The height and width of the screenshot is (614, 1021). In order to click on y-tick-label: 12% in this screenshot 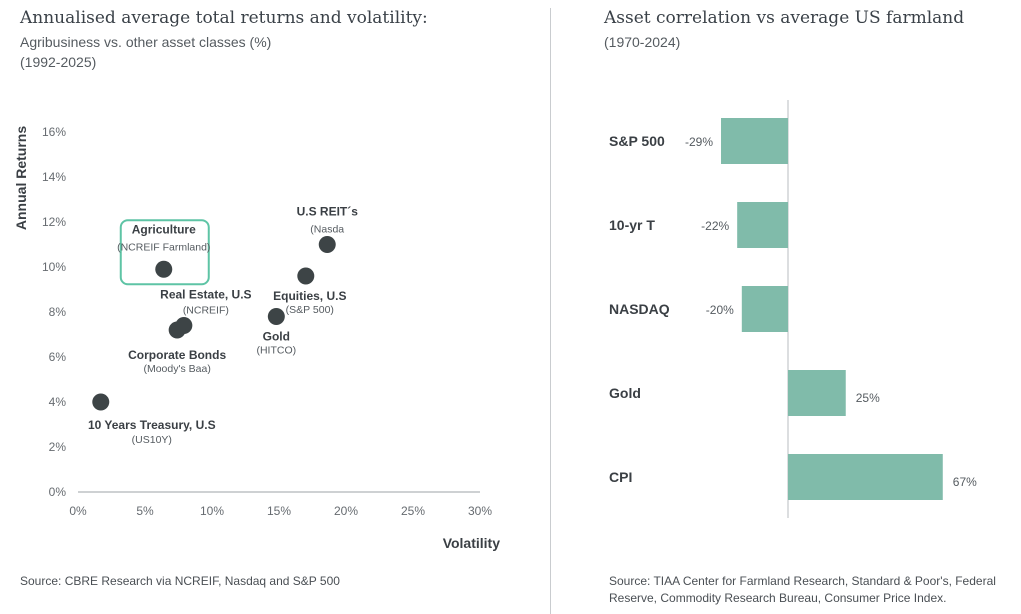, I will do `click(54, 222)`.